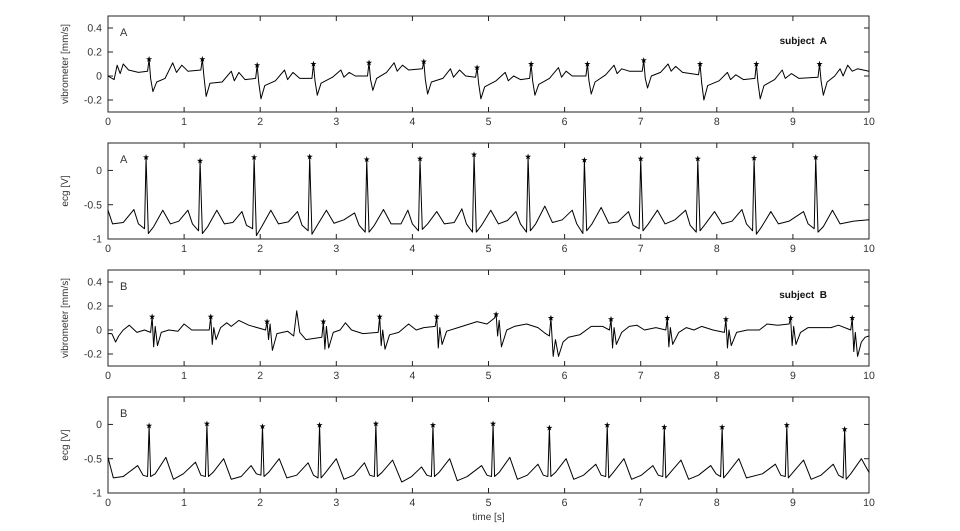 The height and width of the screenshot is (531, 960). What do you see at coordinates (488, 517) in the screenshot?
I see `x-axis-title: time [s]` at bounding box center [488, 517].